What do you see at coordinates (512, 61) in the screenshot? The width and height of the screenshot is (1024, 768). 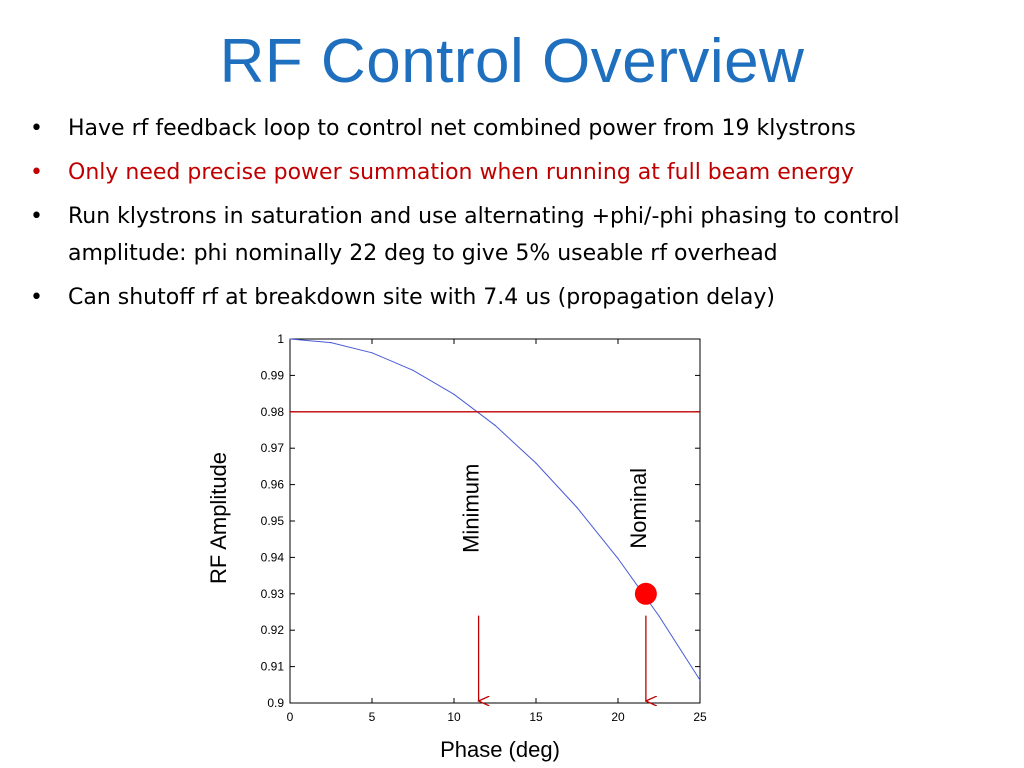 I see `slide-title: RF Control Overview` at bounding box center [512, 61].